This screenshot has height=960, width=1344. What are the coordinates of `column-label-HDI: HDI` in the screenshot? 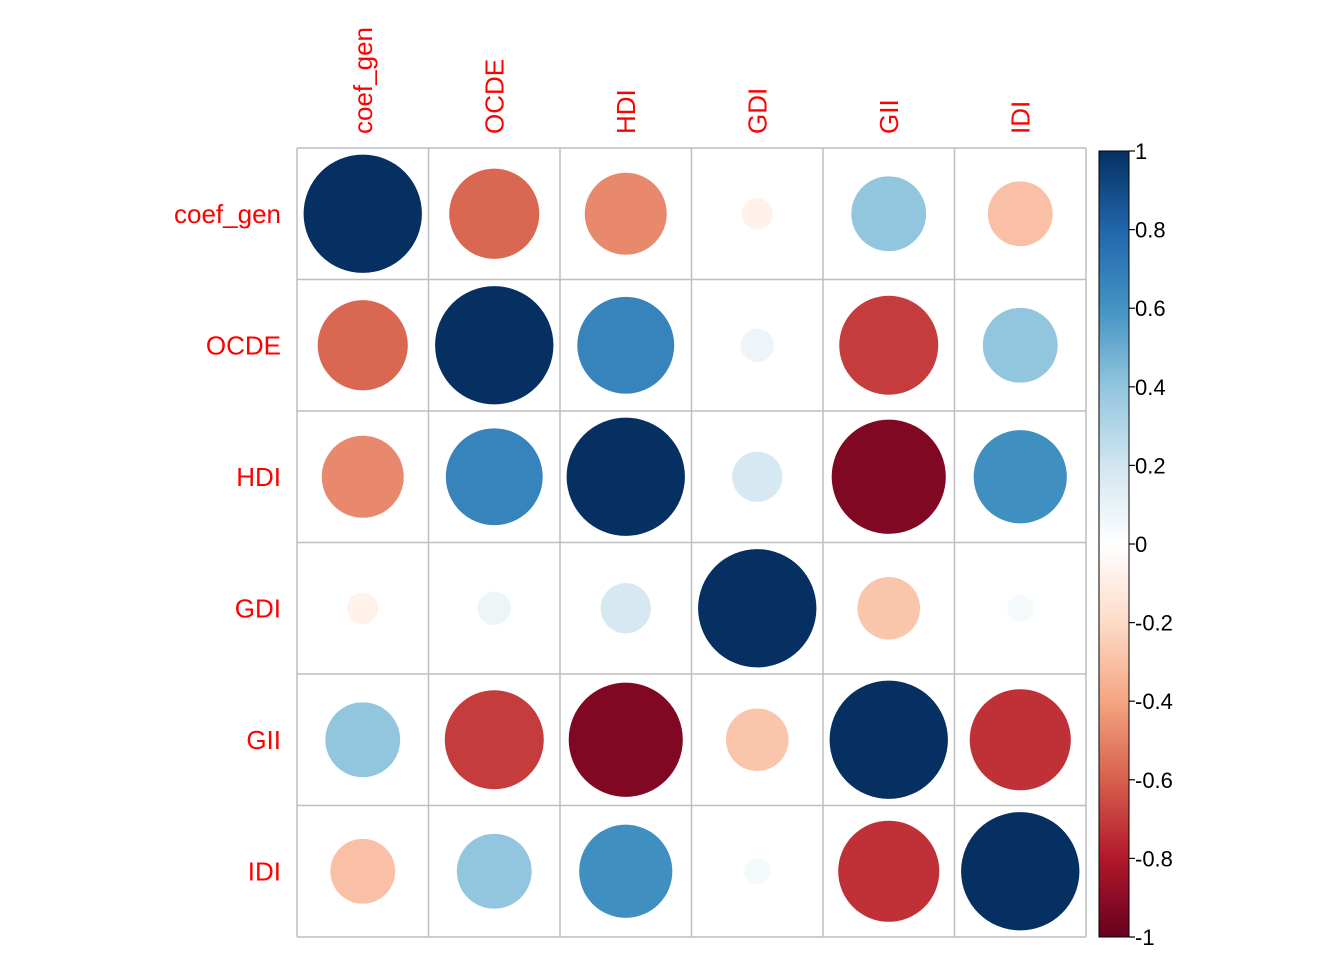 It's located at (626, 111).